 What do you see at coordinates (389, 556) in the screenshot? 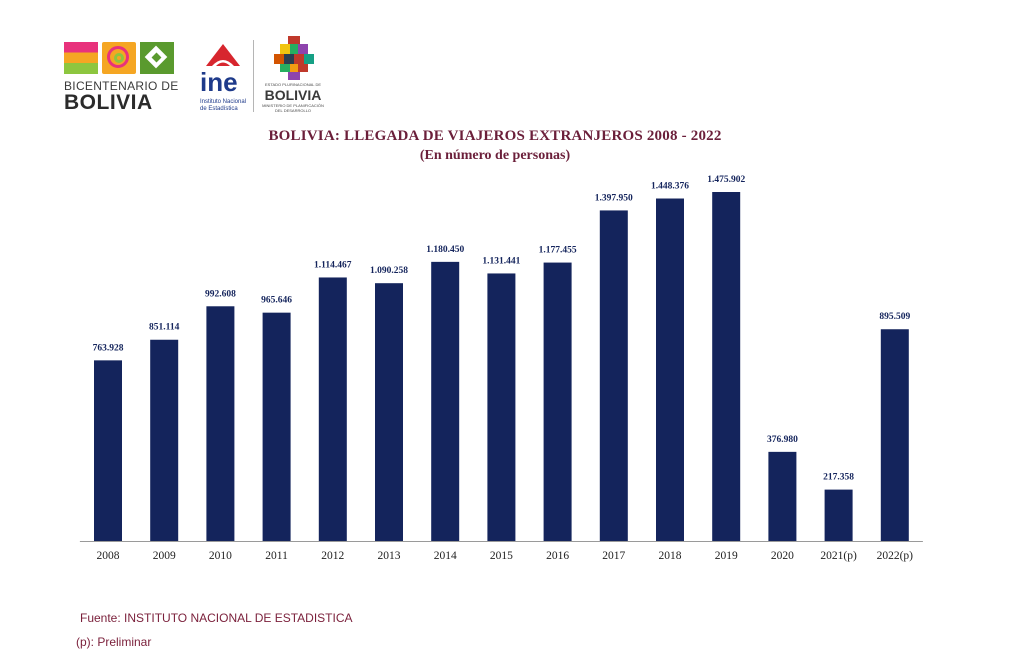
I see `tick-label-2013: 2013` at bounding box center [389, 556].